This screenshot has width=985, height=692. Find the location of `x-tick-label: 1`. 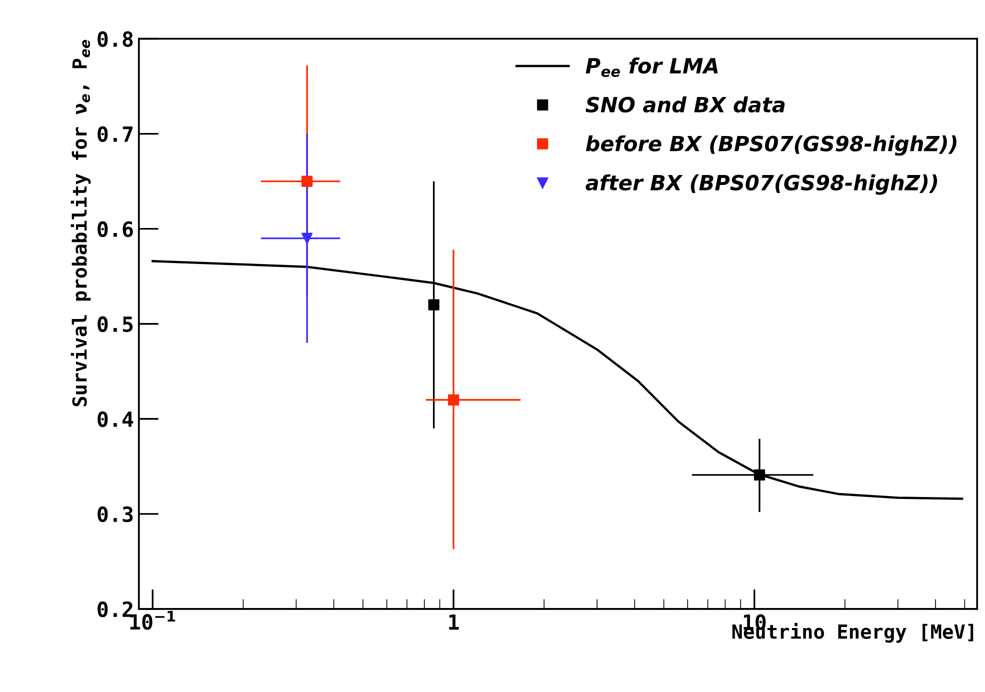

x-tick-label: 1 is located at coordinates (454, 622).